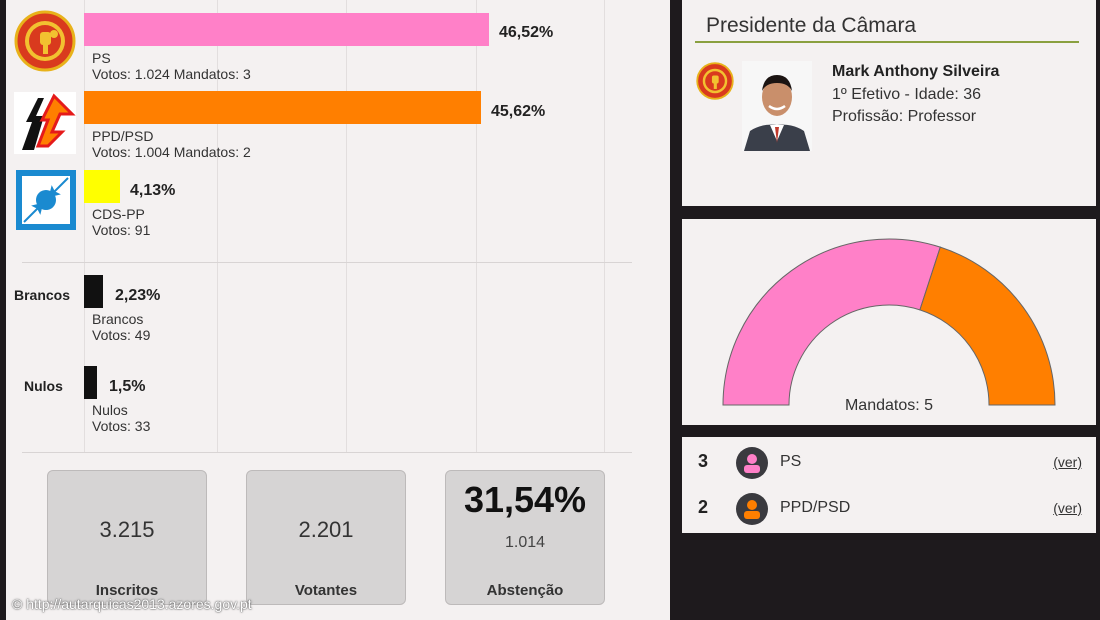  I want to click on inscritos-value: 3.215, so click(127, 529).